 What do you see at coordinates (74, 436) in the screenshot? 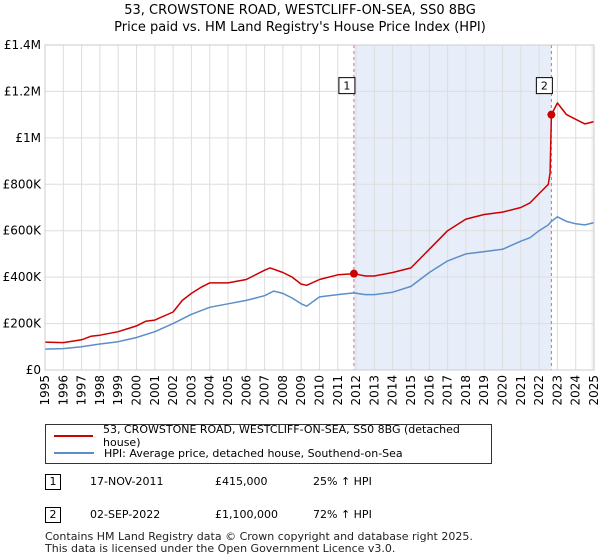
I see `legend-swatch-property` at bounding box center [74, 436].